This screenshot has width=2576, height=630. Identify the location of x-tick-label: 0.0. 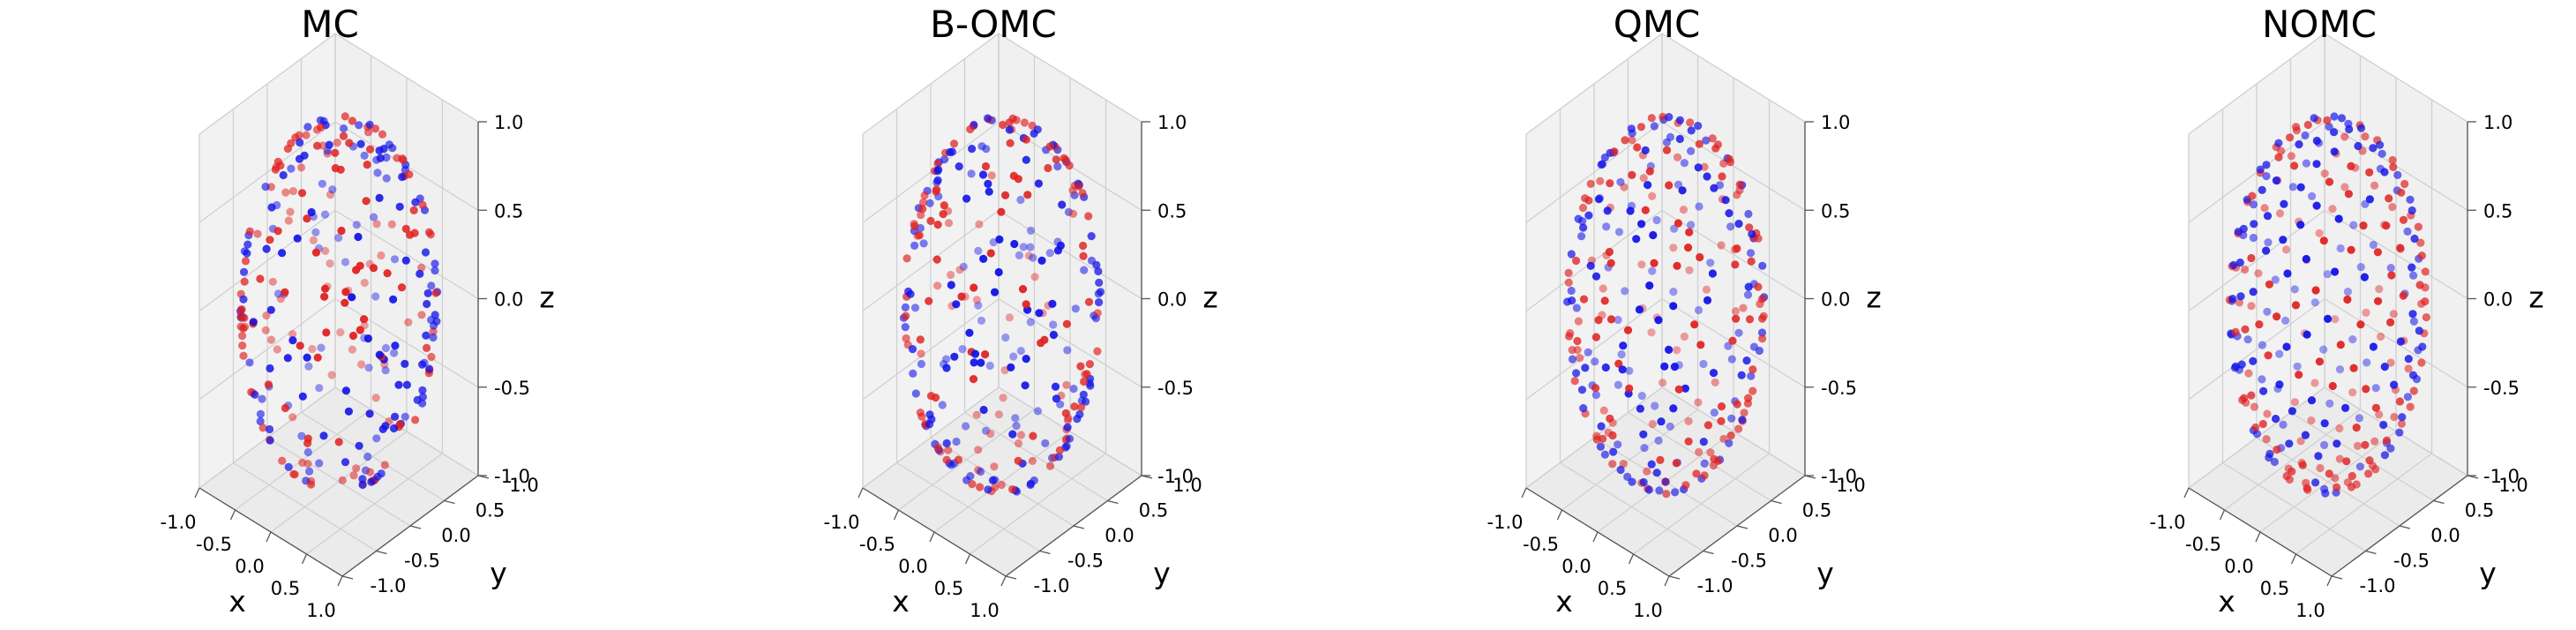
(912, 566).